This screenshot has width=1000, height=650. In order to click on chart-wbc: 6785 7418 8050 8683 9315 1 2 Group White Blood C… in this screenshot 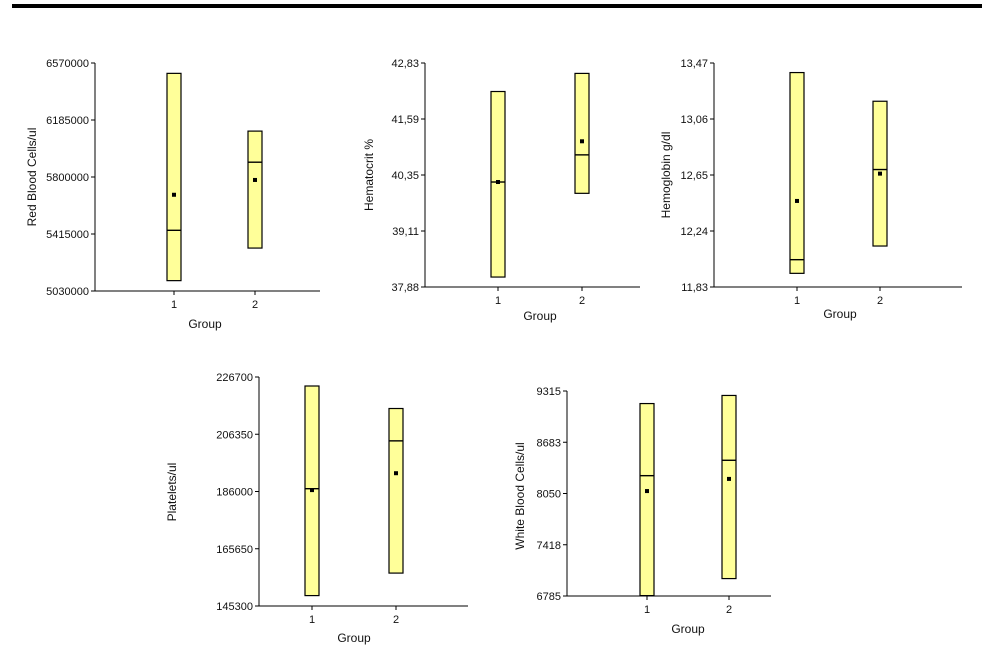, I will do `click(642, 511)`.